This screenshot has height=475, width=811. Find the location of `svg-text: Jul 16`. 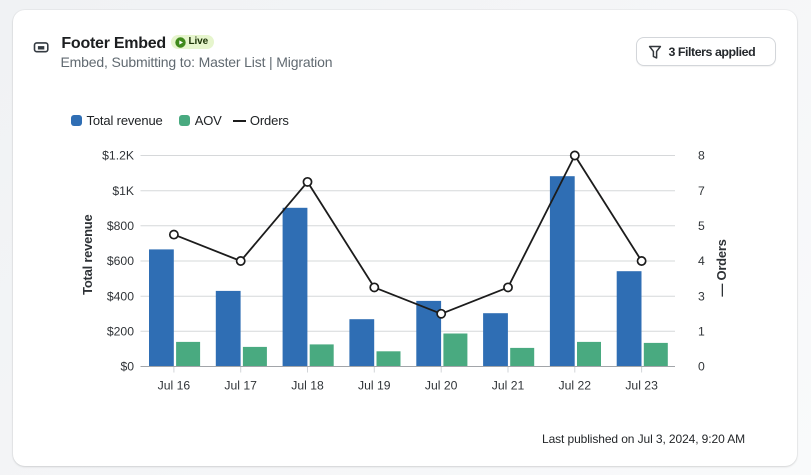

svg-text: Jul 16 is located at coordinates (174, 386).